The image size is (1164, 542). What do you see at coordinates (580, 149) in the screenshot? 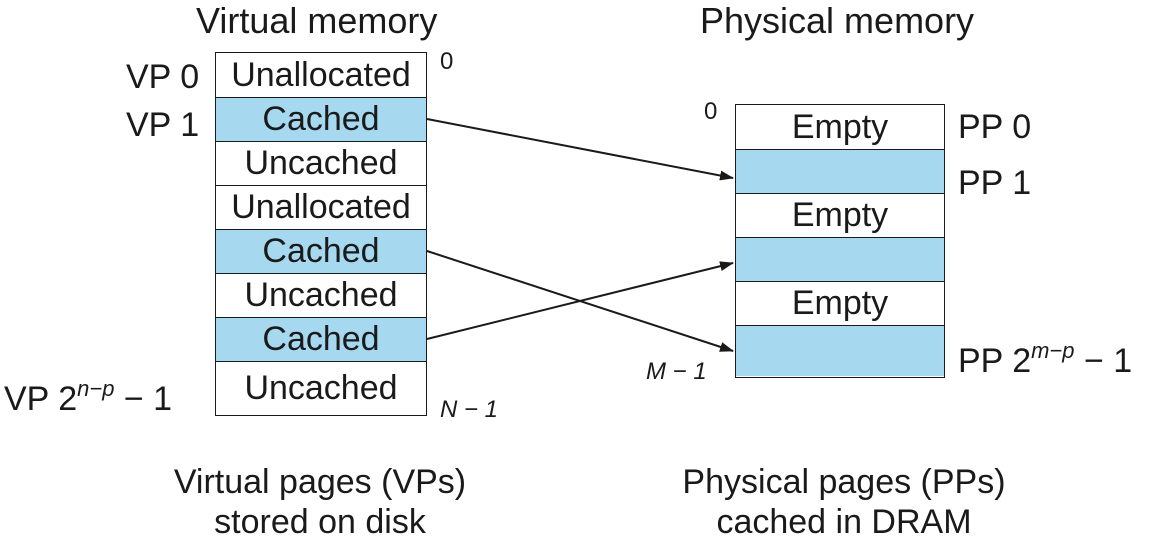
I see `arrow-vp1-to-pp1` at bounding box center [580, 149].